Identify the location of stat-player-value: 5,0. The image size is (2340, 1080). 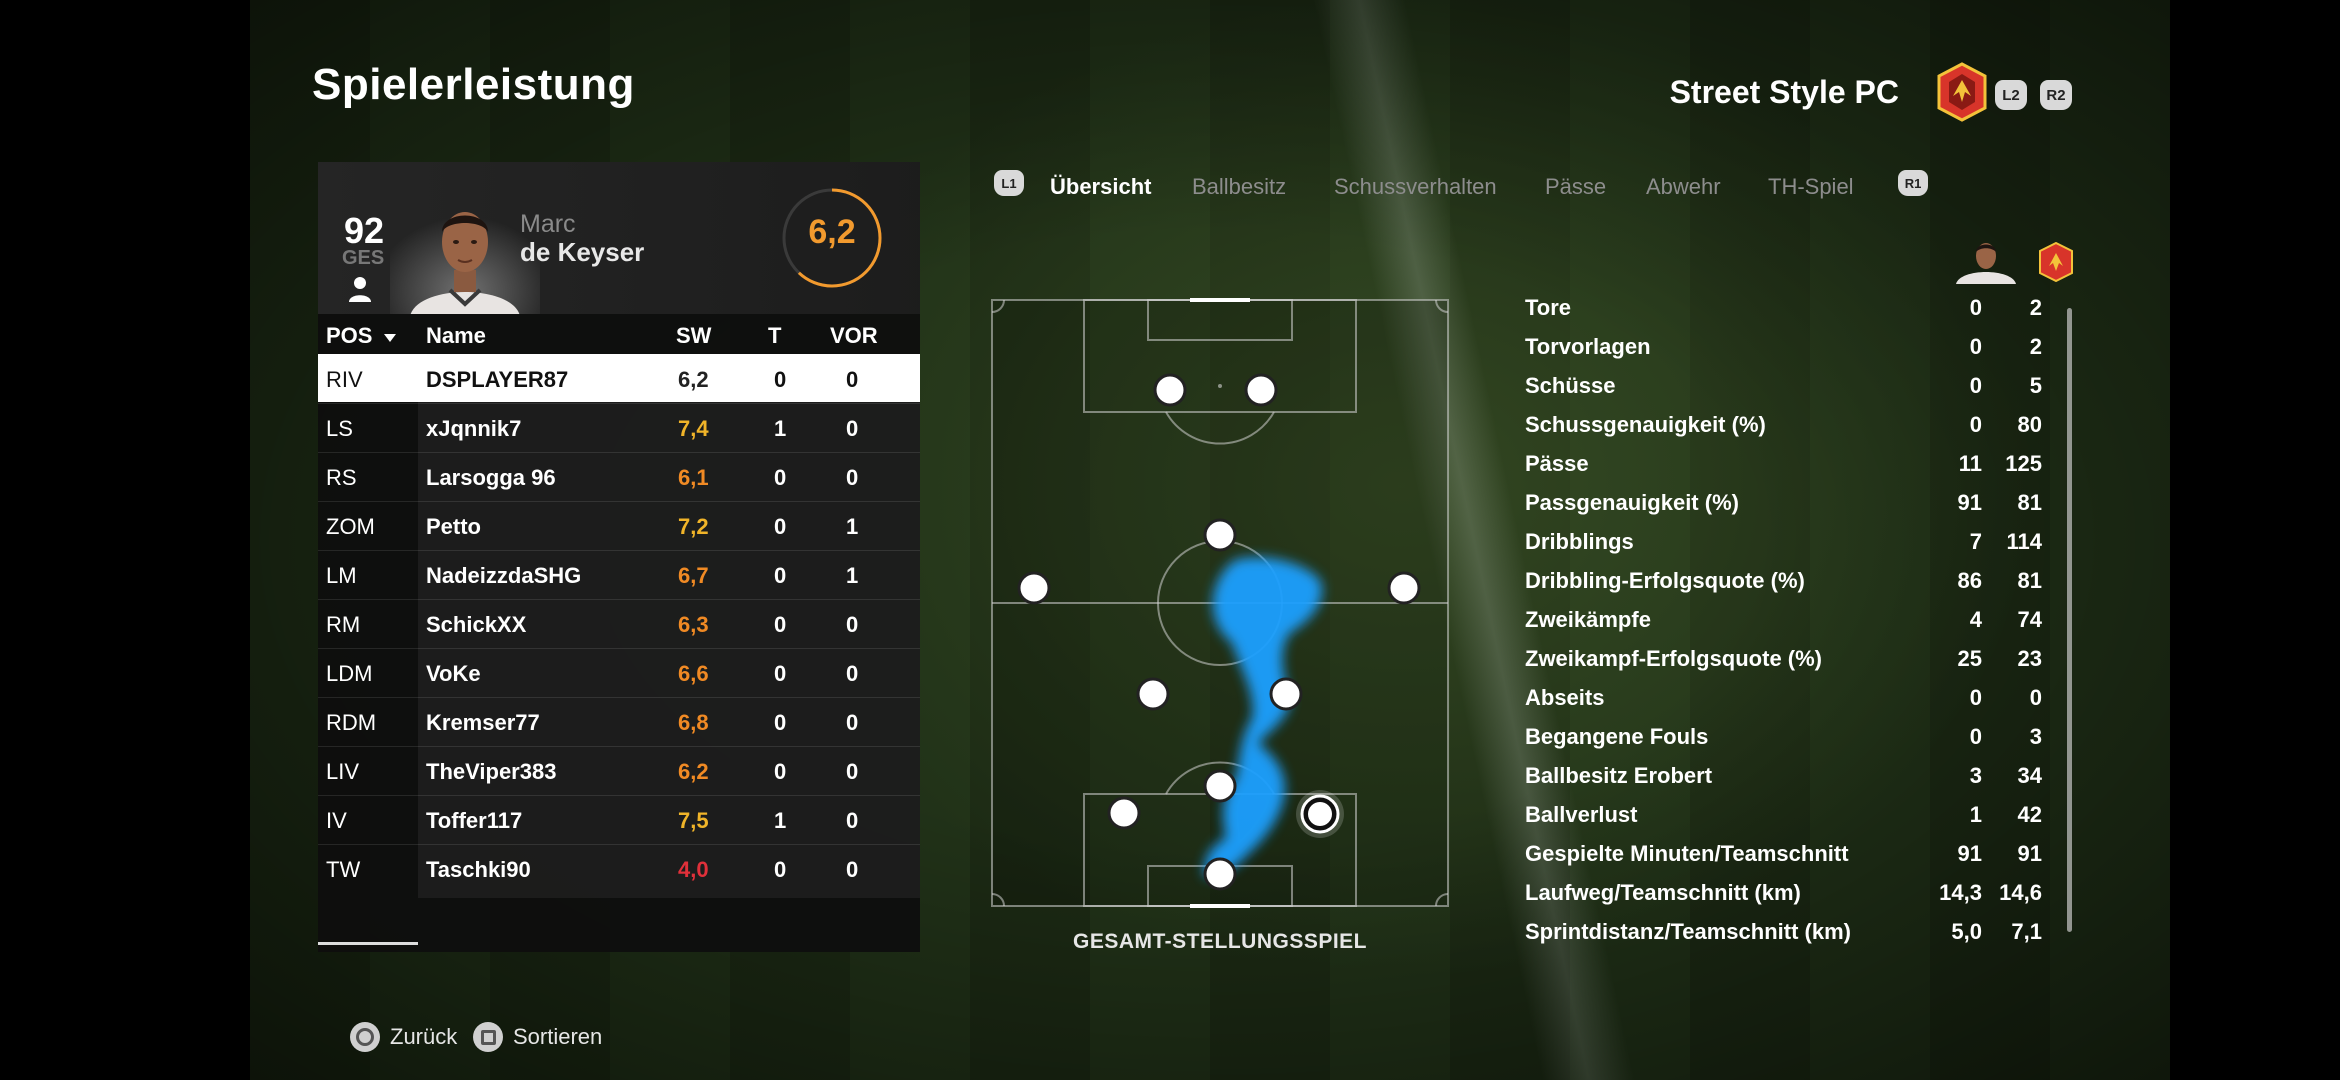
(1966, 931).